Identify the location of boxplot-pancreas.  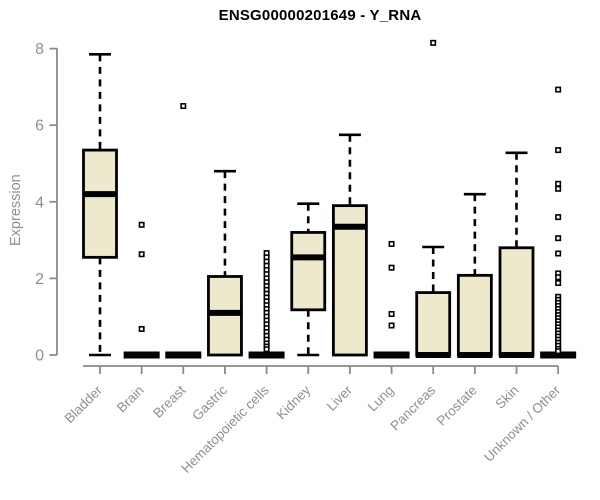
(433, 198).